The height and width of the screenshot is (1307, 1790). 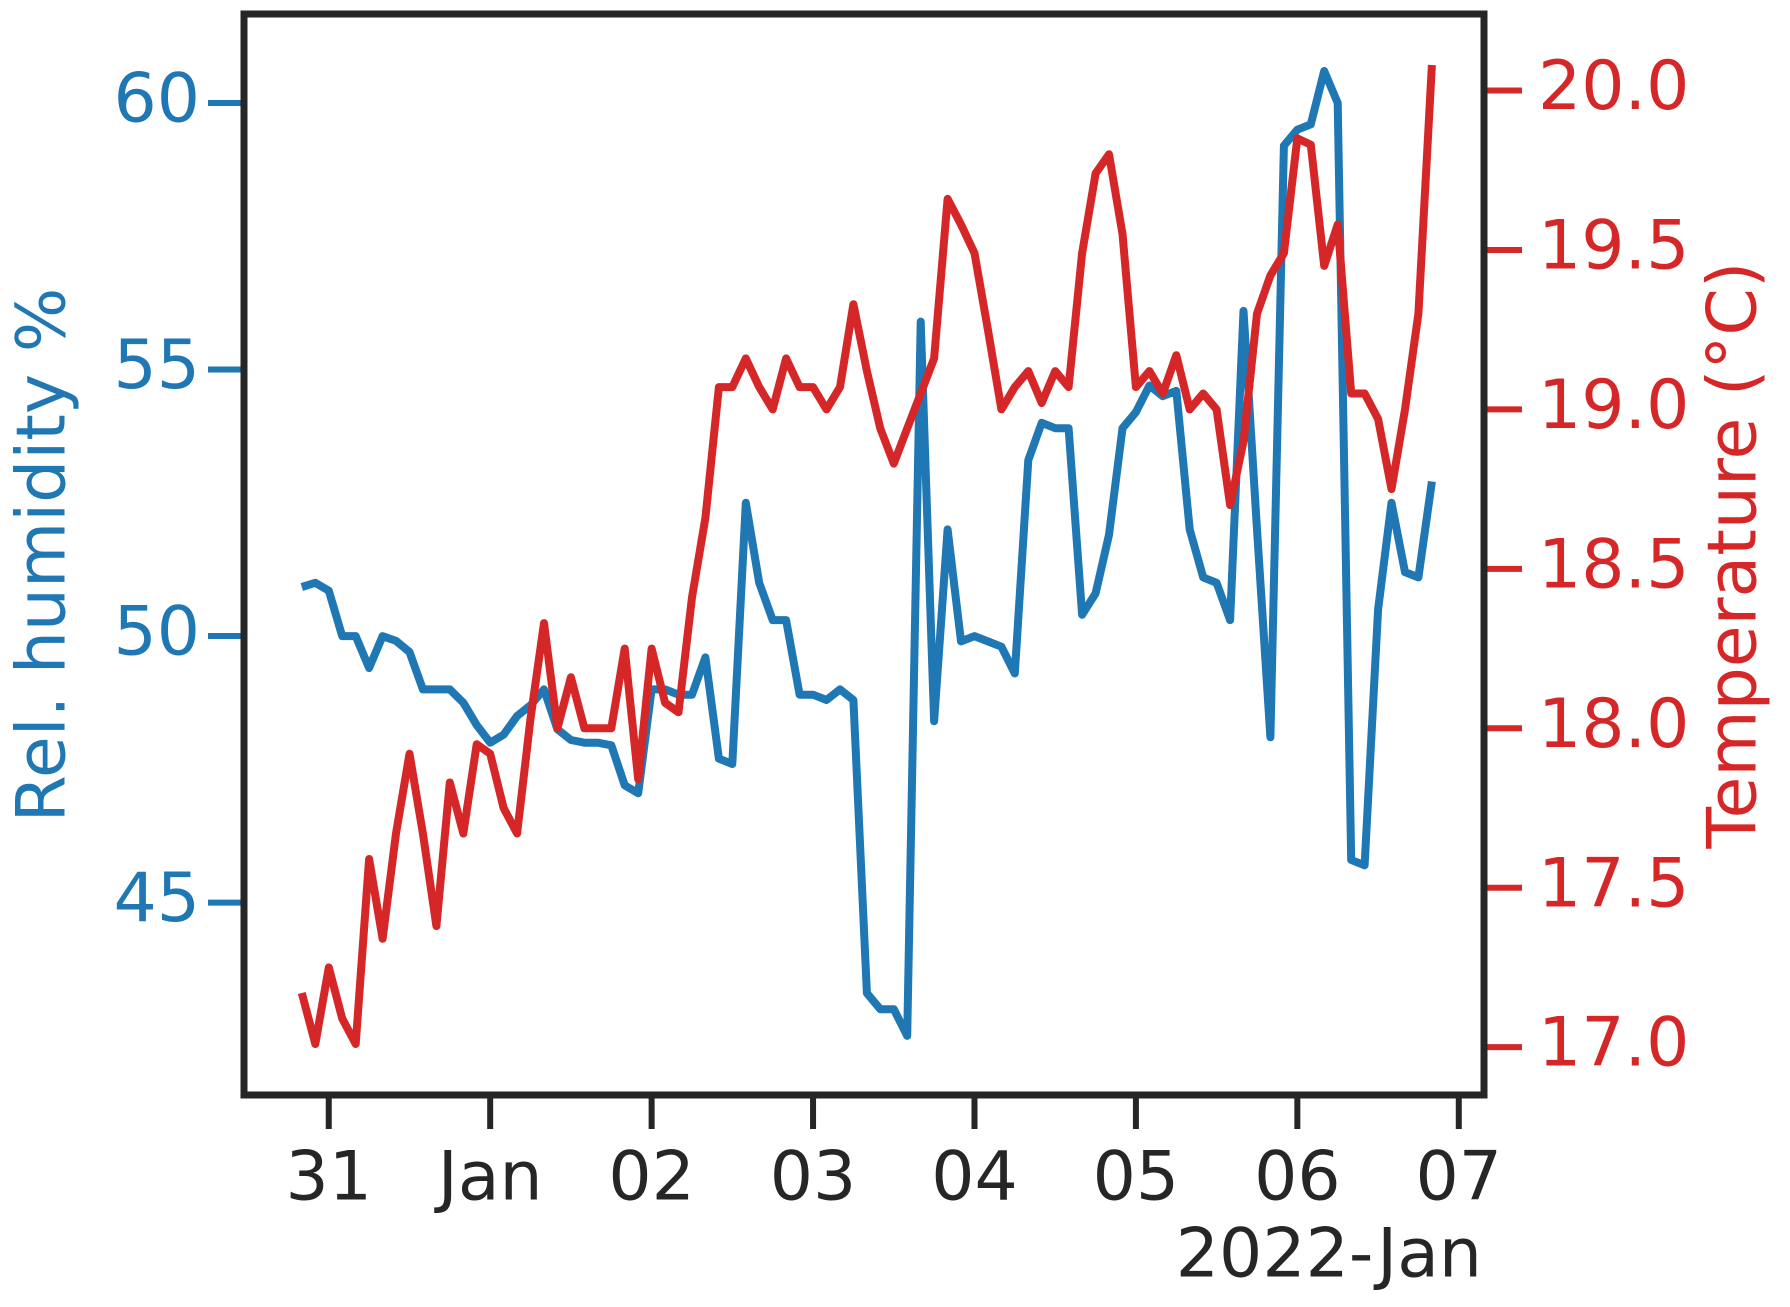 What do you see at coordinates (1733, 556) in the screenshot?
I see `y2-axis-label: Temperature (°C)` at bounding box center [1733, 556].